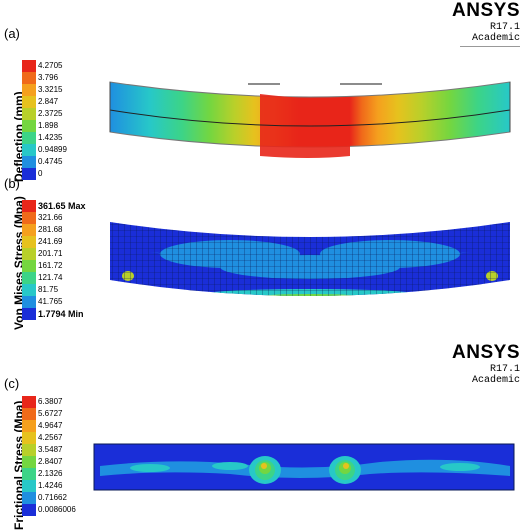 This screenshot has width=524, height=531. I want to click on stress-mesh-beam, so click(310, 259).